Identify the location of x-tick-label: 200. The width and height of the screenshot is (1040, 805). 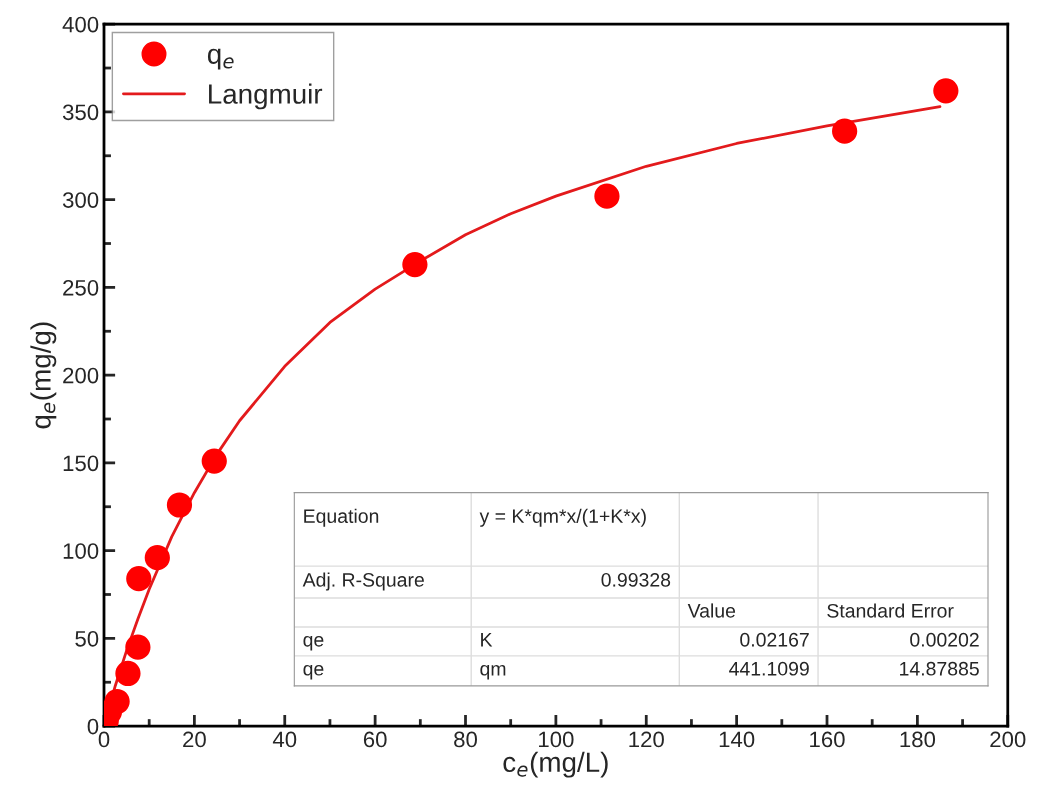
(1008, 739).